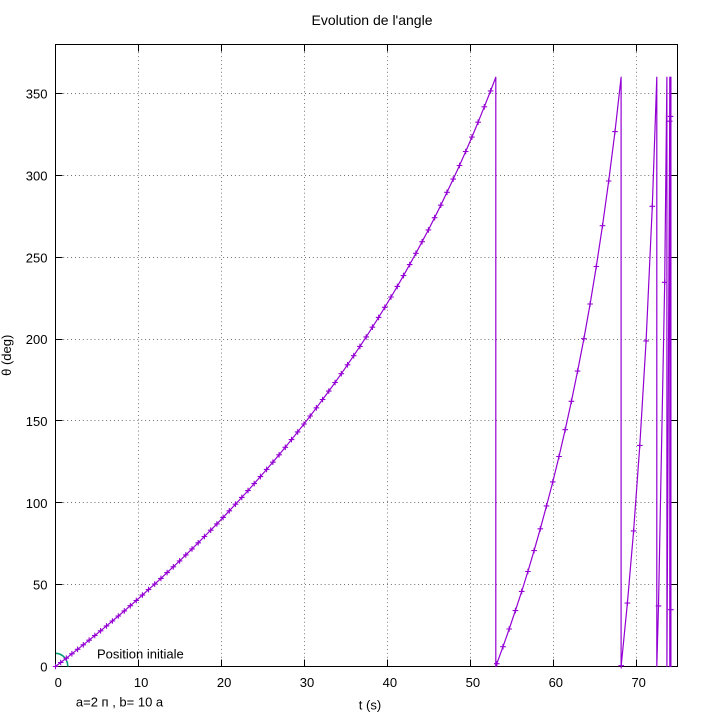  What do you see at coordinates (372, 20) in the screenshot?
I see `svg-text: Evolution de l'angle` at bounding box center [372, 20].